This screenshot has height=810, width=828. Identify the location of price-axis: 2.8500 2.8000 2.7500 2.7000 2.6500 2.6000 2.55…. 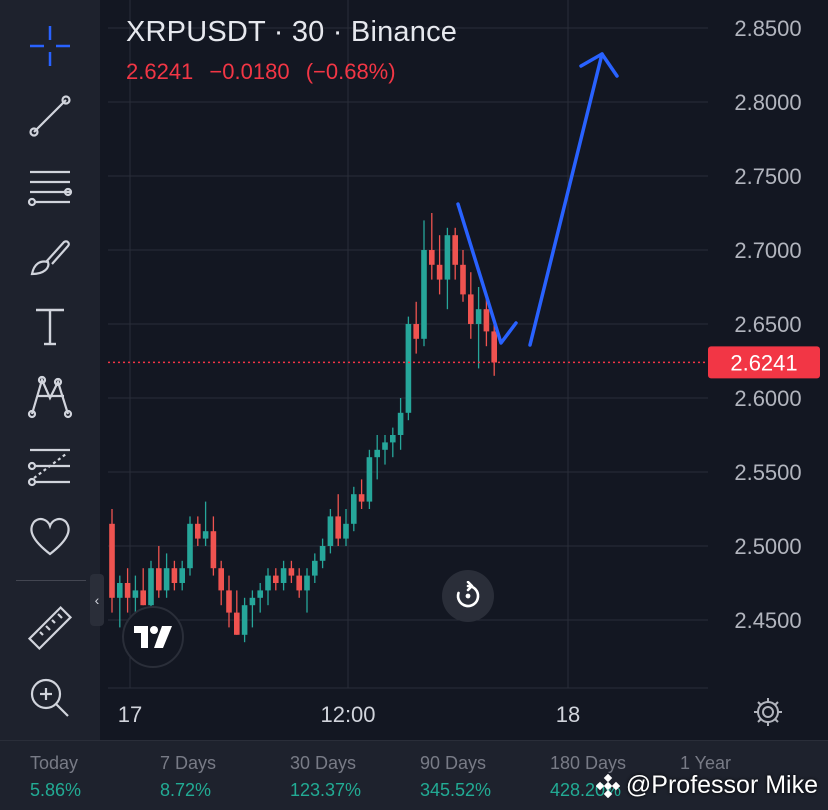
(767, 324).